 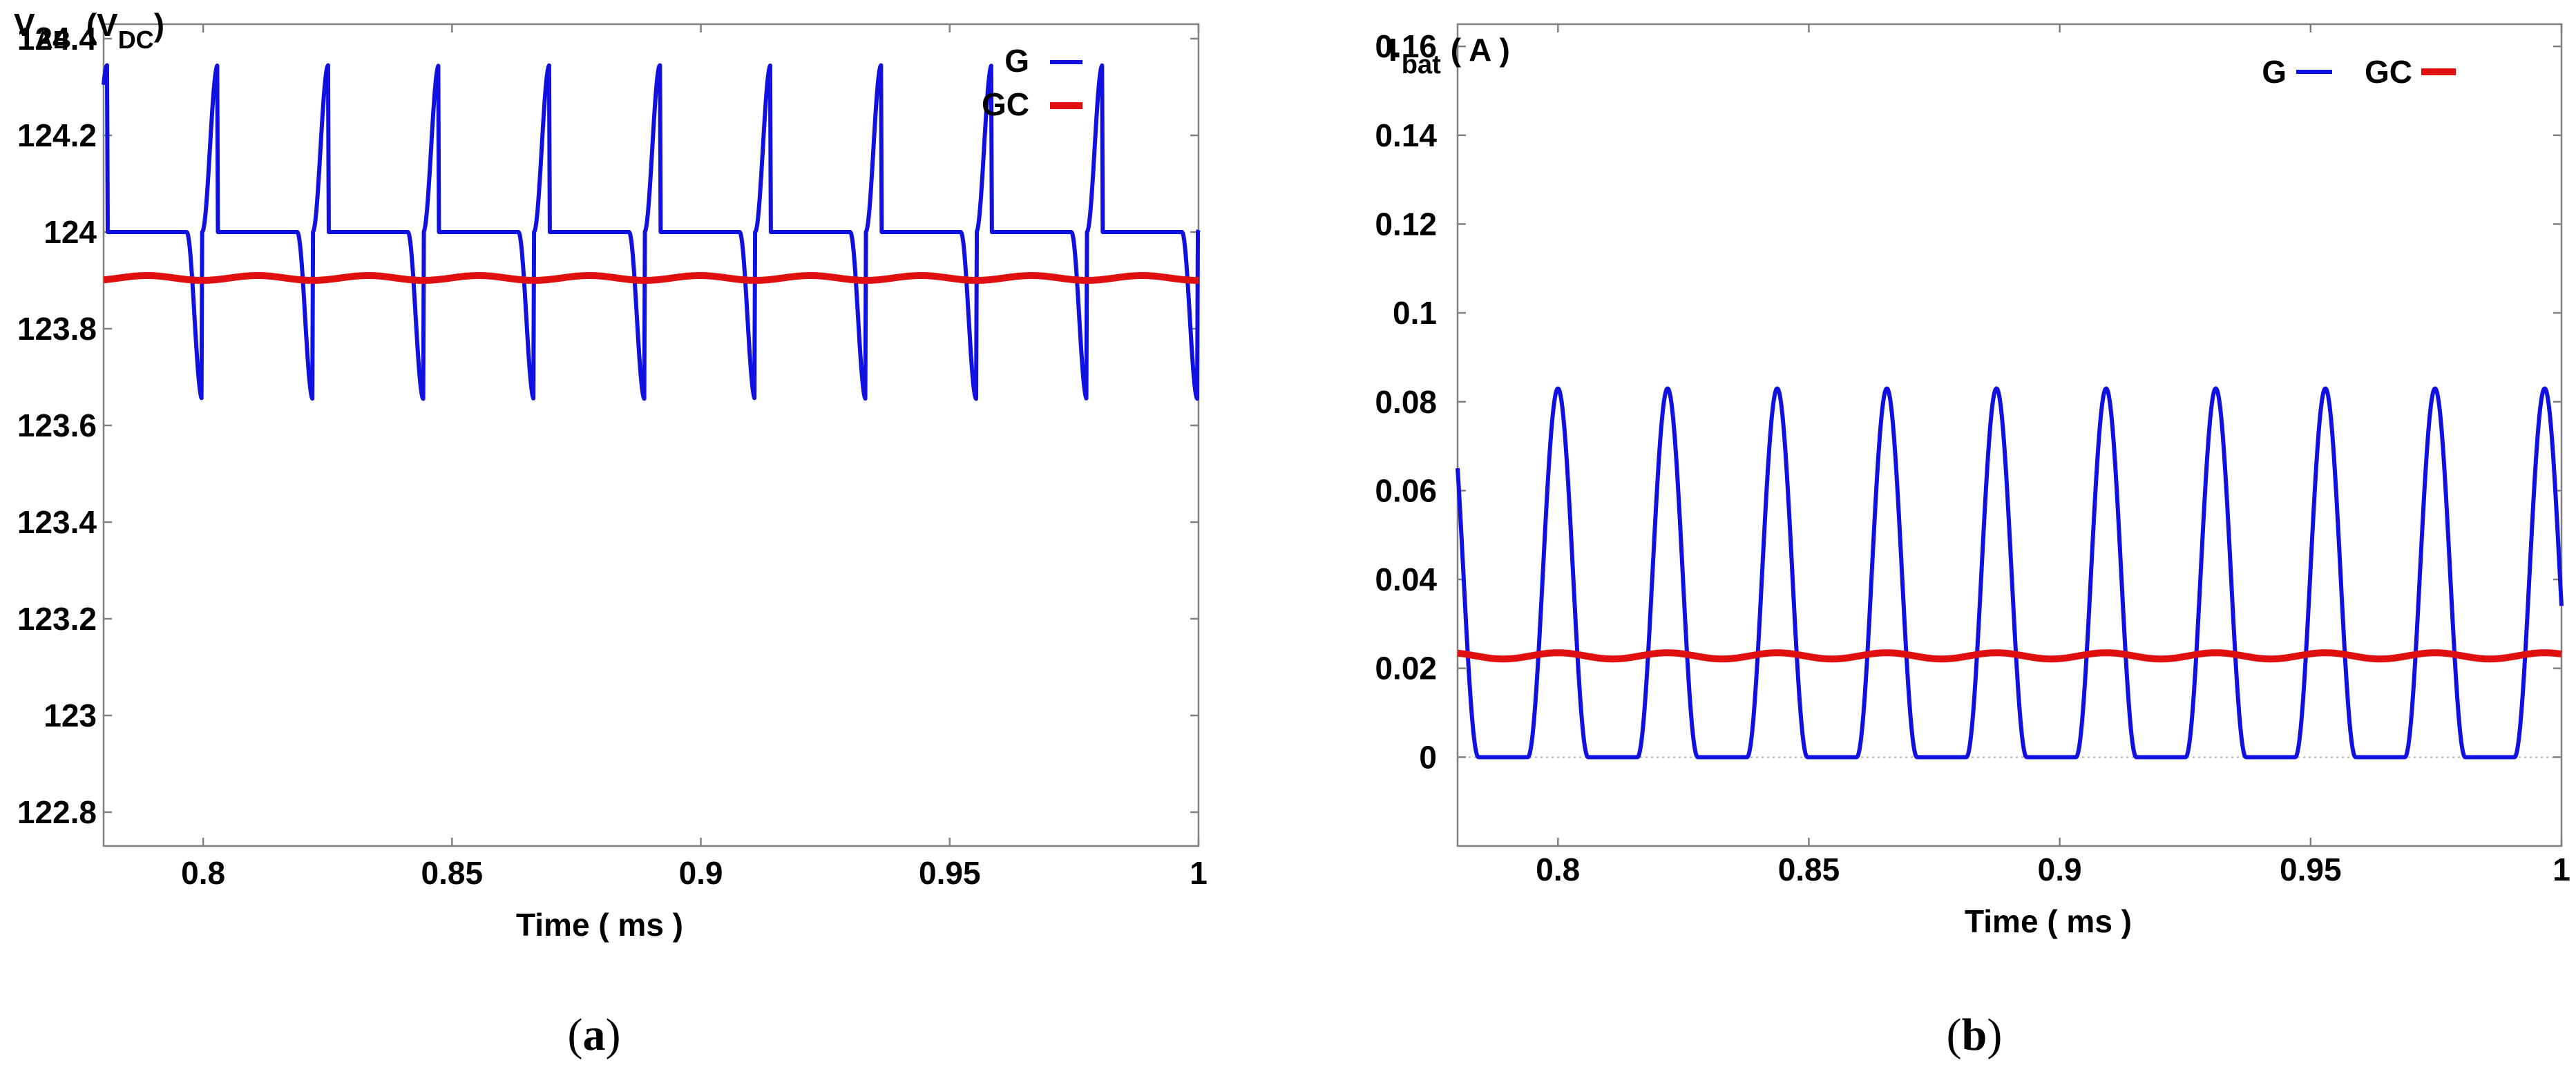 What do you see at coordinates (1406, 402) in the screenshot?
I see `y-tick-label: 0.08` at bounding box center [1406, 402].